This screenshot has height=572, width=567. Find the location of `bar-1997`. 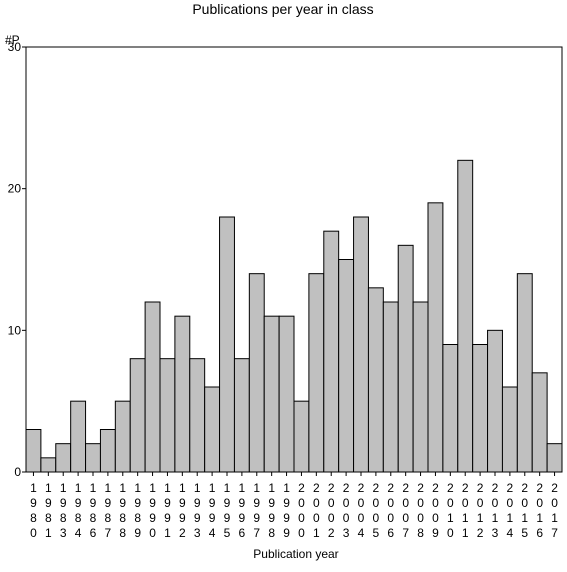

bar-1997 is located at coordinates (256, 373).